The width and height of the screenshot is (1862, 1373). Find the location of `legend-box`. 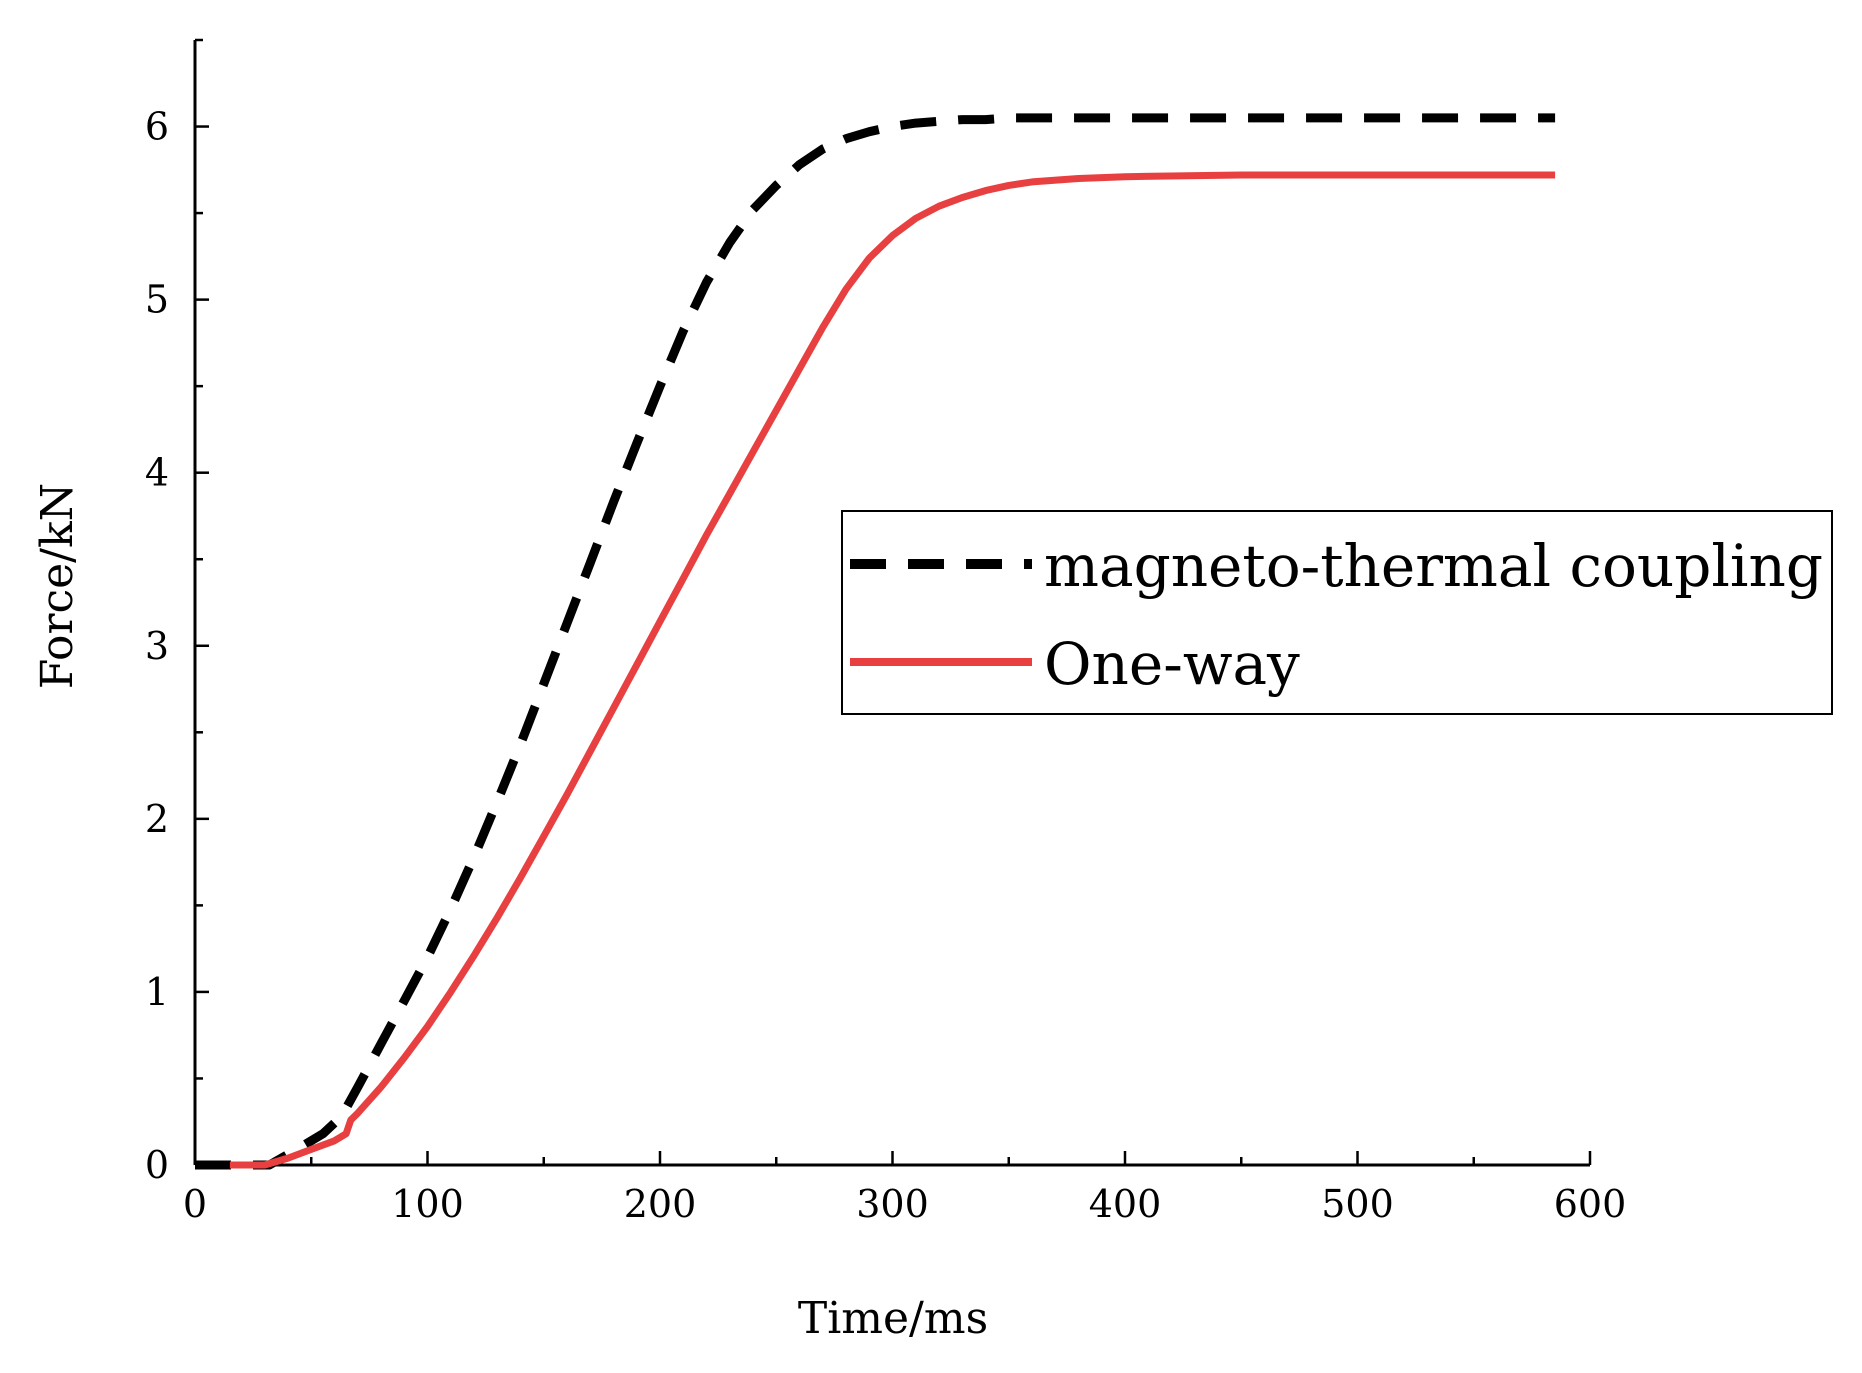

legend-box is located at coordinates (1337, 612).